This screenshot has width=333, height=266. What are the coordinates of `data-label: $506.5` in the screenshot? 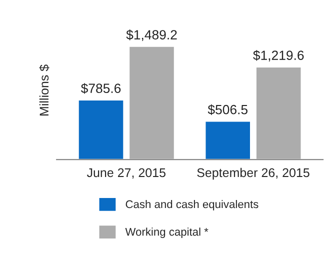 It's located at (228, 110).